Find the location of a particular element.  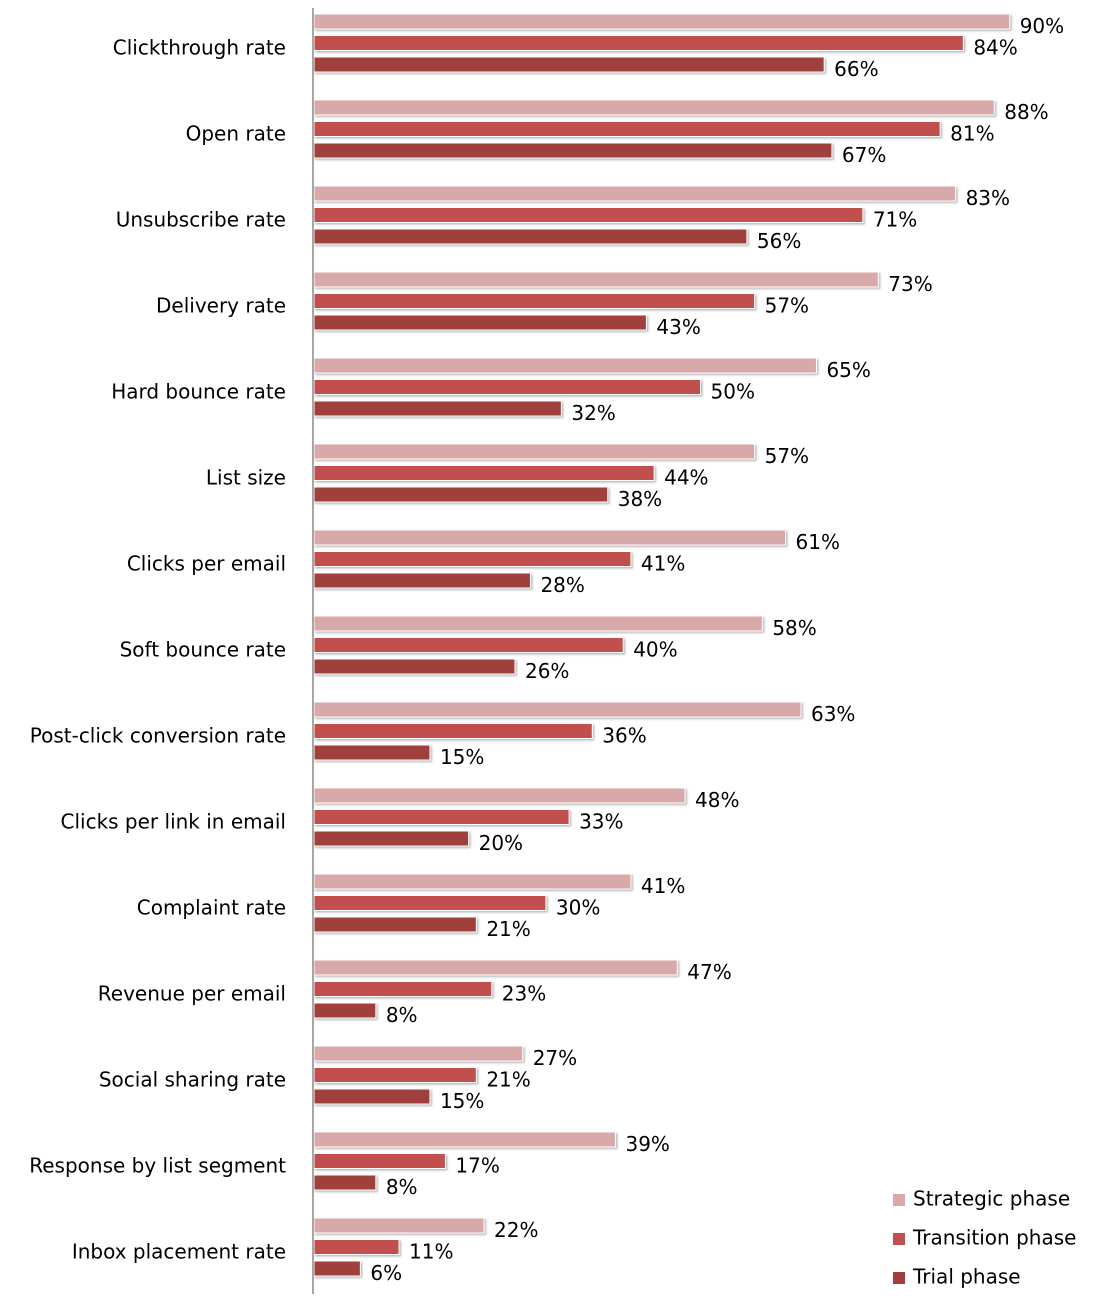

y-tick-label: Social sharing rate is located at coordinates (192, 1080).